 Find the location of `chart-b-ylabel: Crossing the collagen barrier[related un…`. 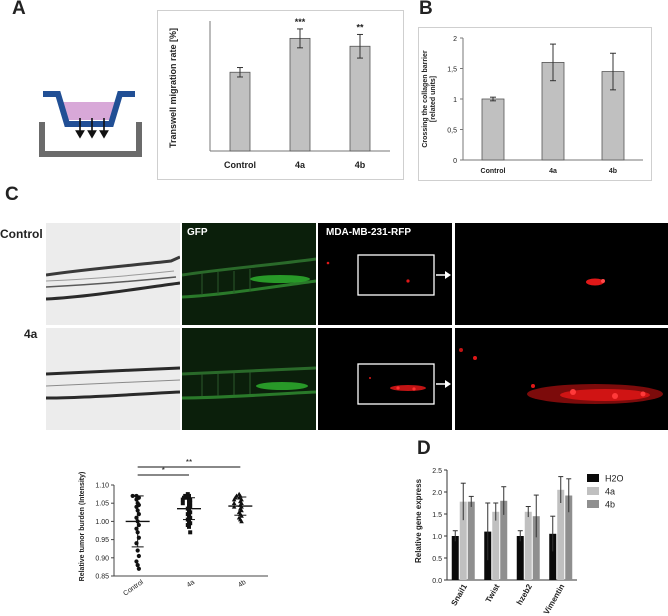

chart-b-ylabel: Crossing the collagen barrier[related un… is located at coordinates (429, 99).